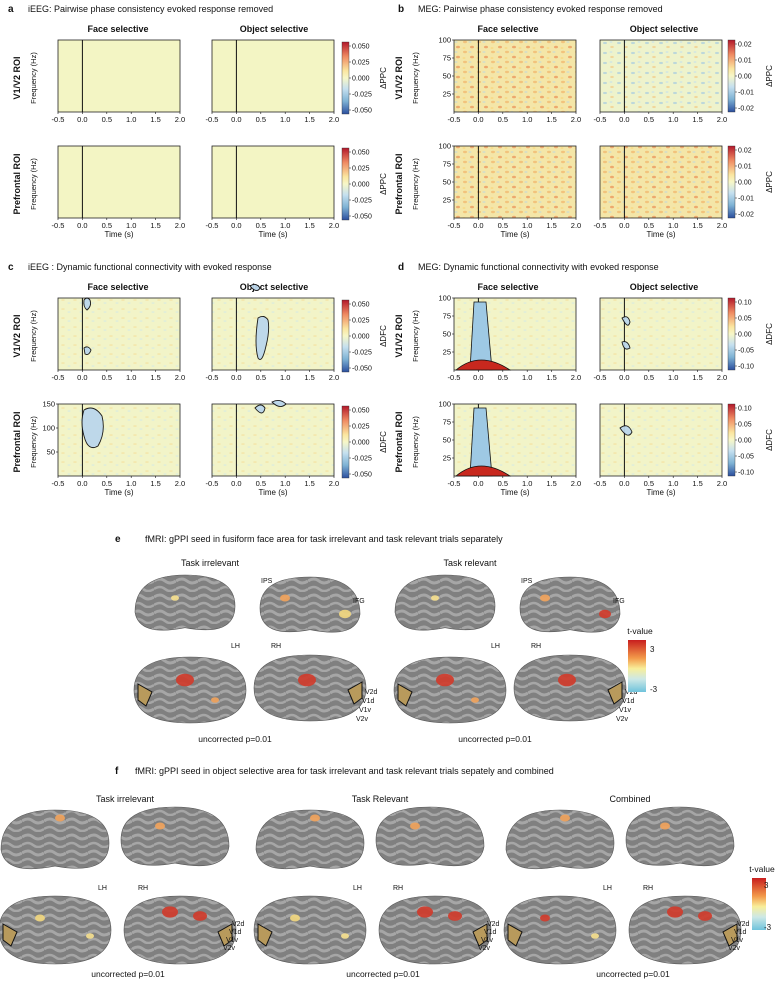  Describe the element at coordinates (745, 45) in the screenshot. I see `colorbar-tick-label: 0.02` at that location.